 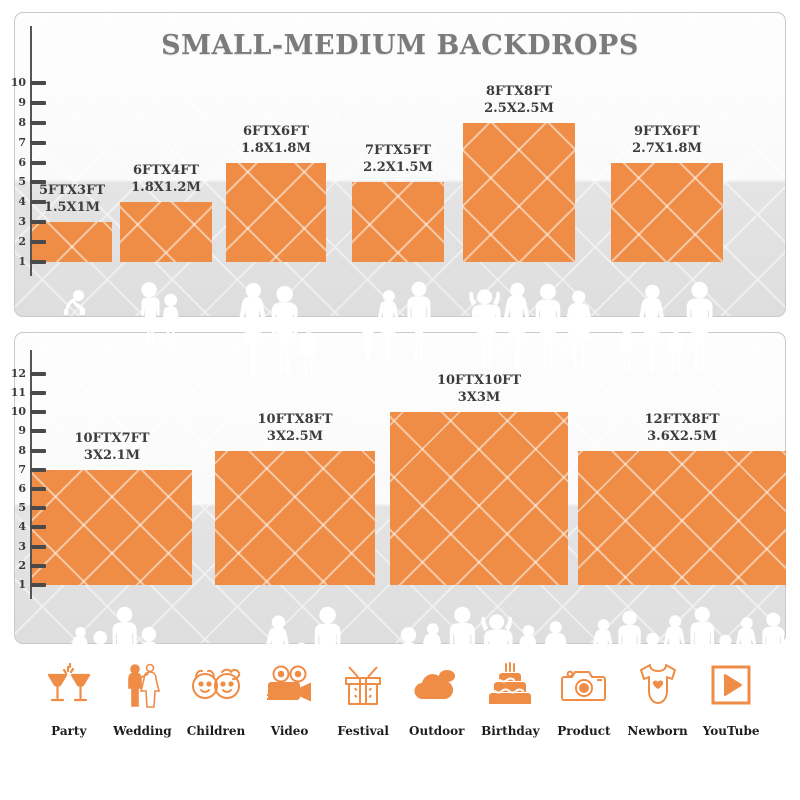 What do you see at coordinates (510, 685) in the screenshot?
I see `birthday-cake-icon` at bounding box center [510, 685].